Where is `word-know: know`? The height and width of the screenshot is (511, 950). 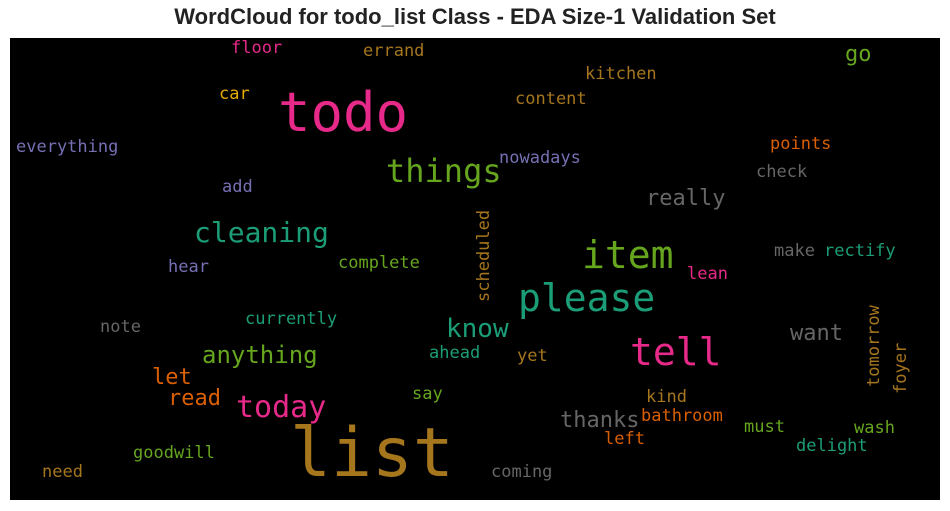
word-know: know is located at coordinates (477, 329).